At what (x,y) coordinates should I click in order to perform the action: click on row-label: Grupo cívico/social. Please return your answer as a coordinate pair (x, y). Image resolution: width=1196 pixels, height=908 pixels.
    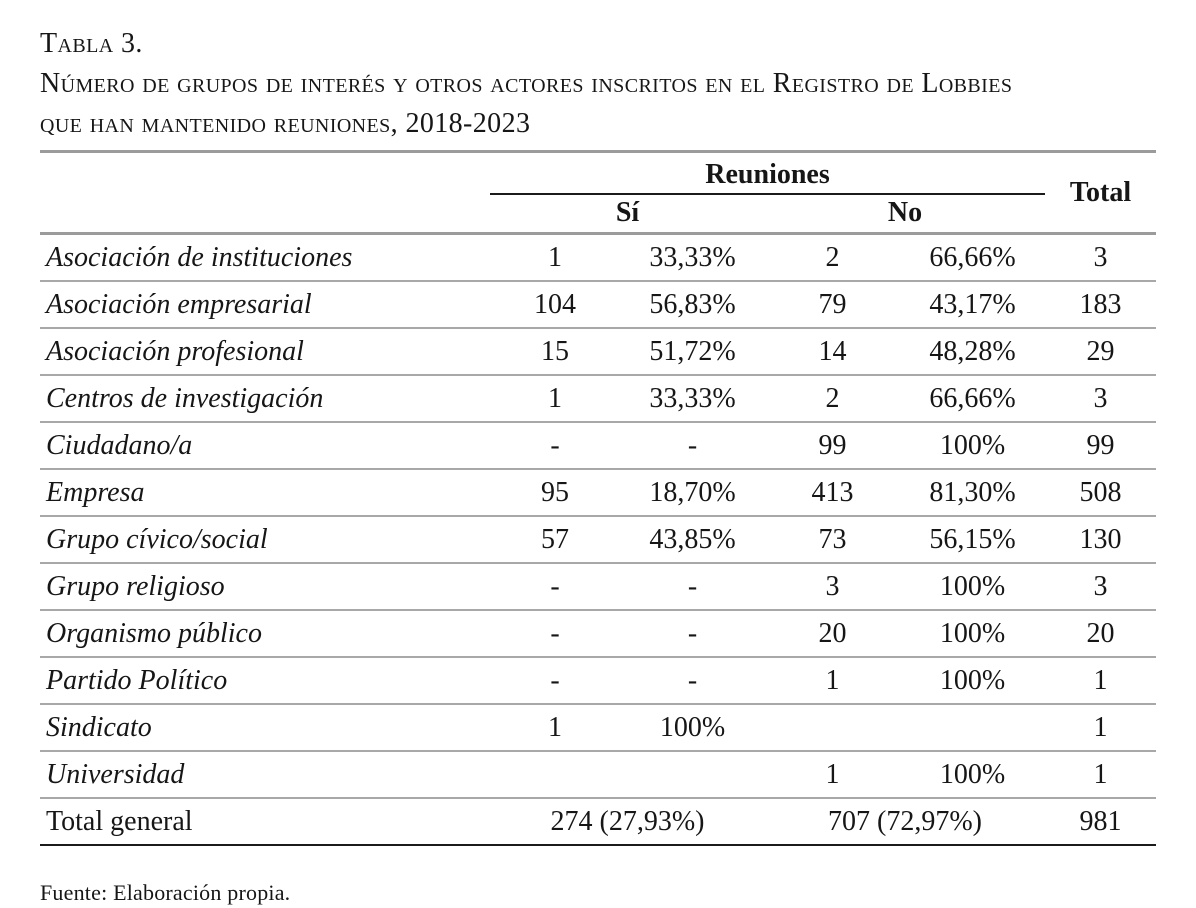
    Looking at the image, I should click on (265, 540).